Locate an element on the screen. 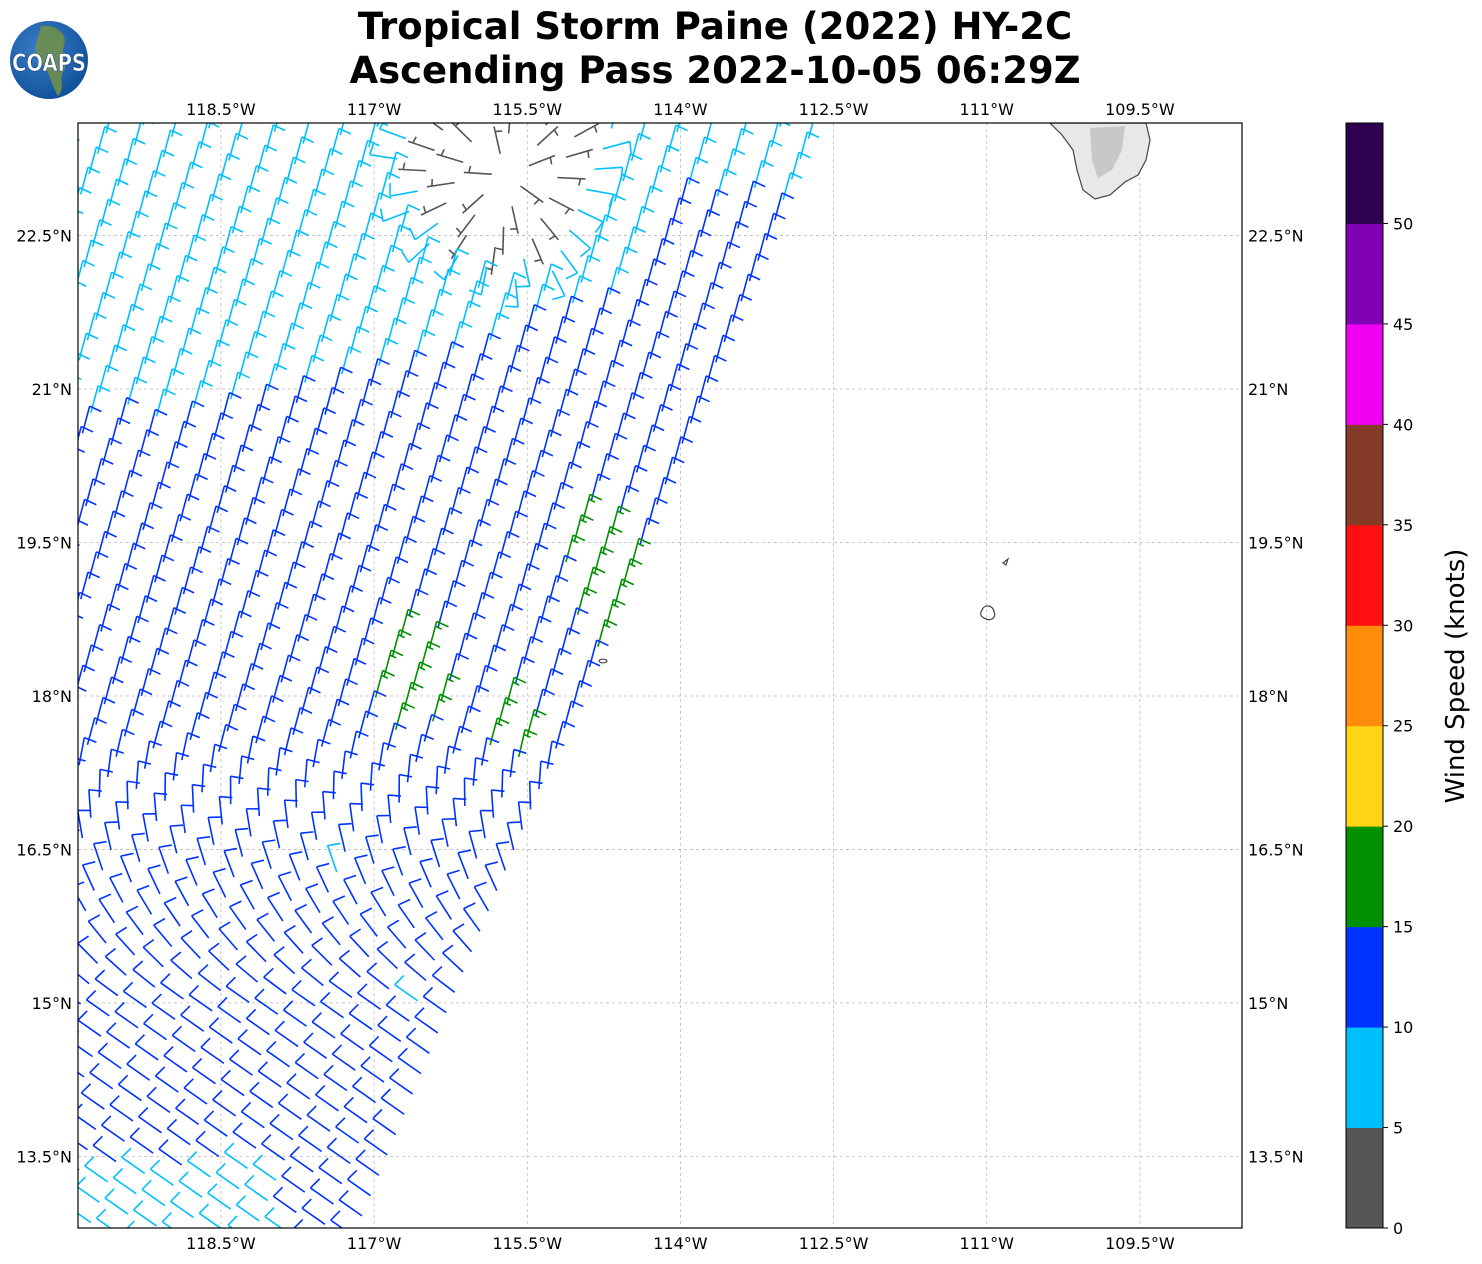 The width and height of the screenshot is (1482, 1264). lon-label-top: 118.5°W is located at coordinates (221, 109).